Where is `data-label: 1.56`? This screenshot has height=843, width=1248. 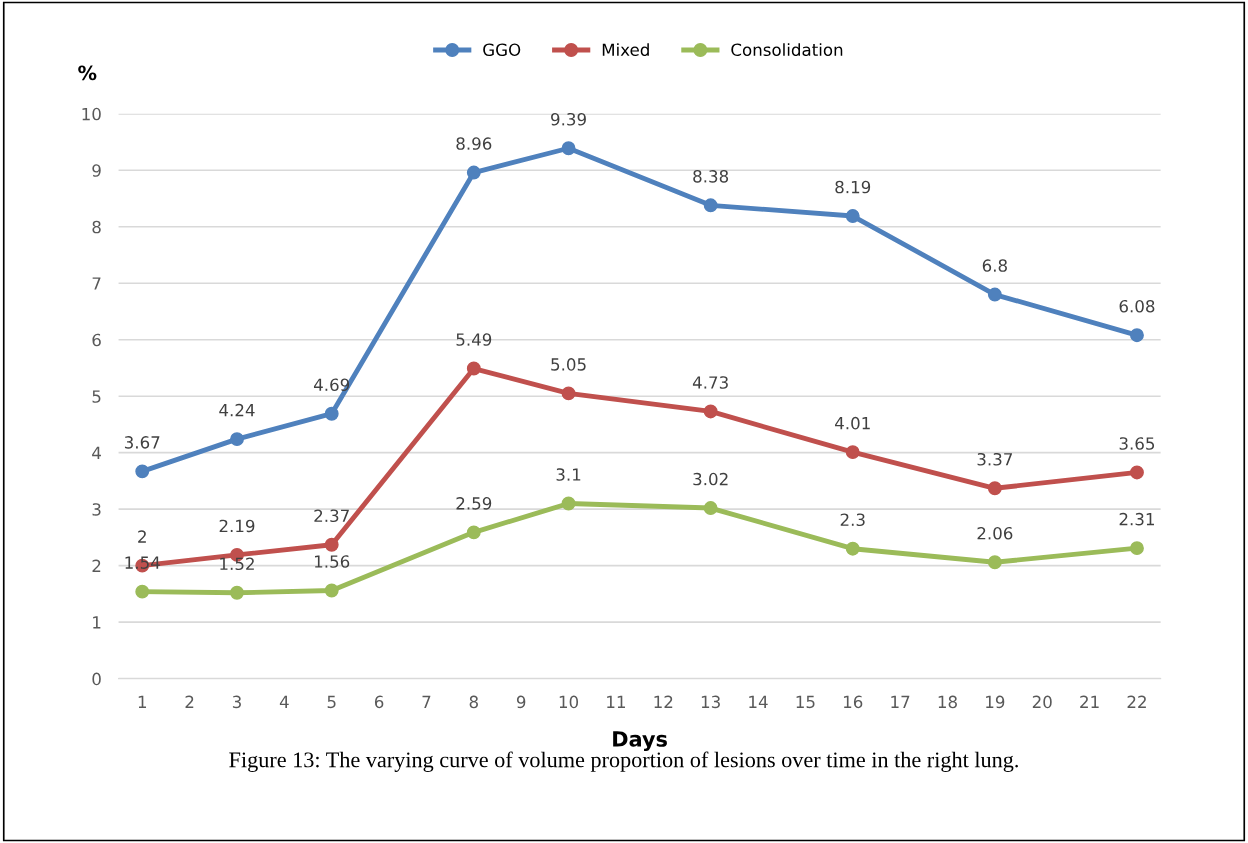 data-label: 1.56 is located at coordinates (332, 561).